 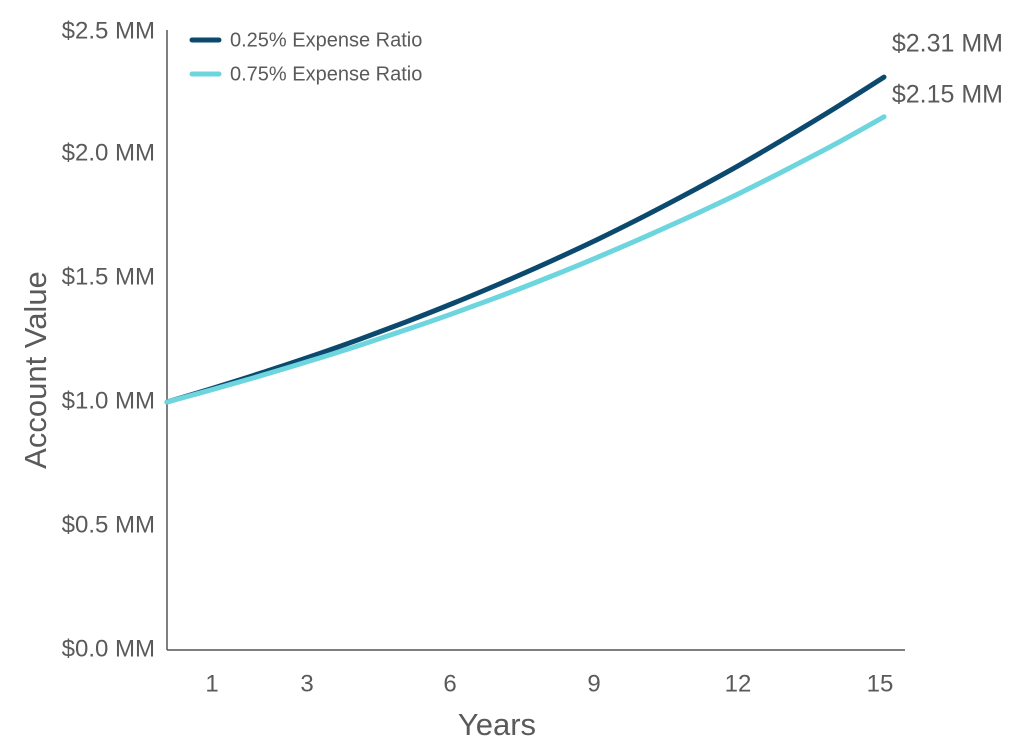 I want to click on x-tick-labels: 1 3 6 9 12 15, so click(x=549, y=683).